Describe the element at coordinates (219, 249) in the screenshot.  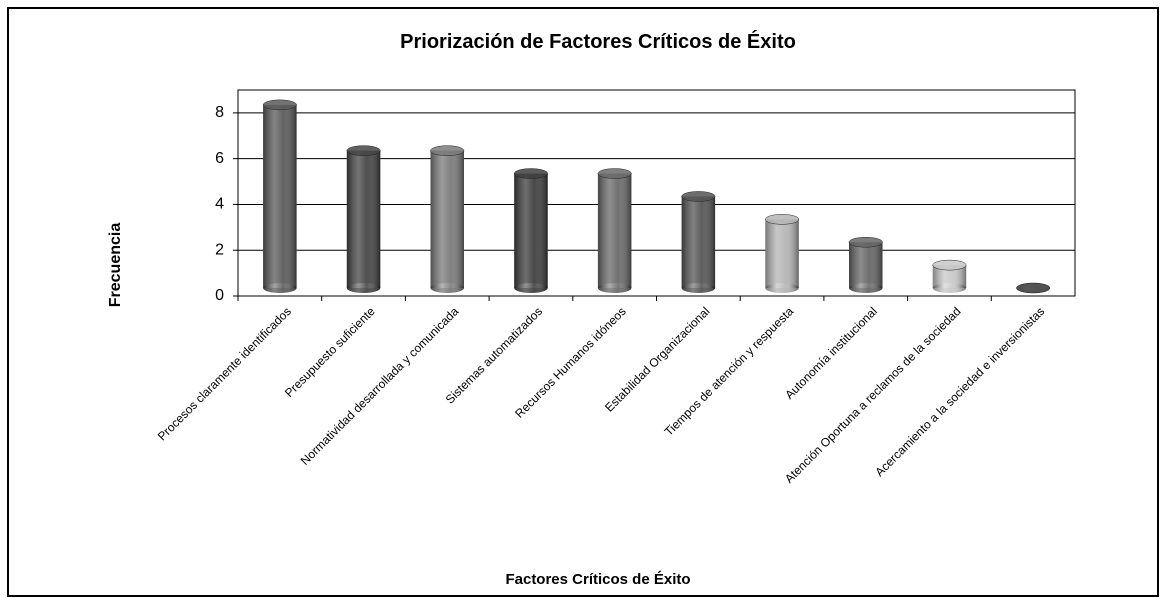
I see `y-tick-label: 2` at that location.